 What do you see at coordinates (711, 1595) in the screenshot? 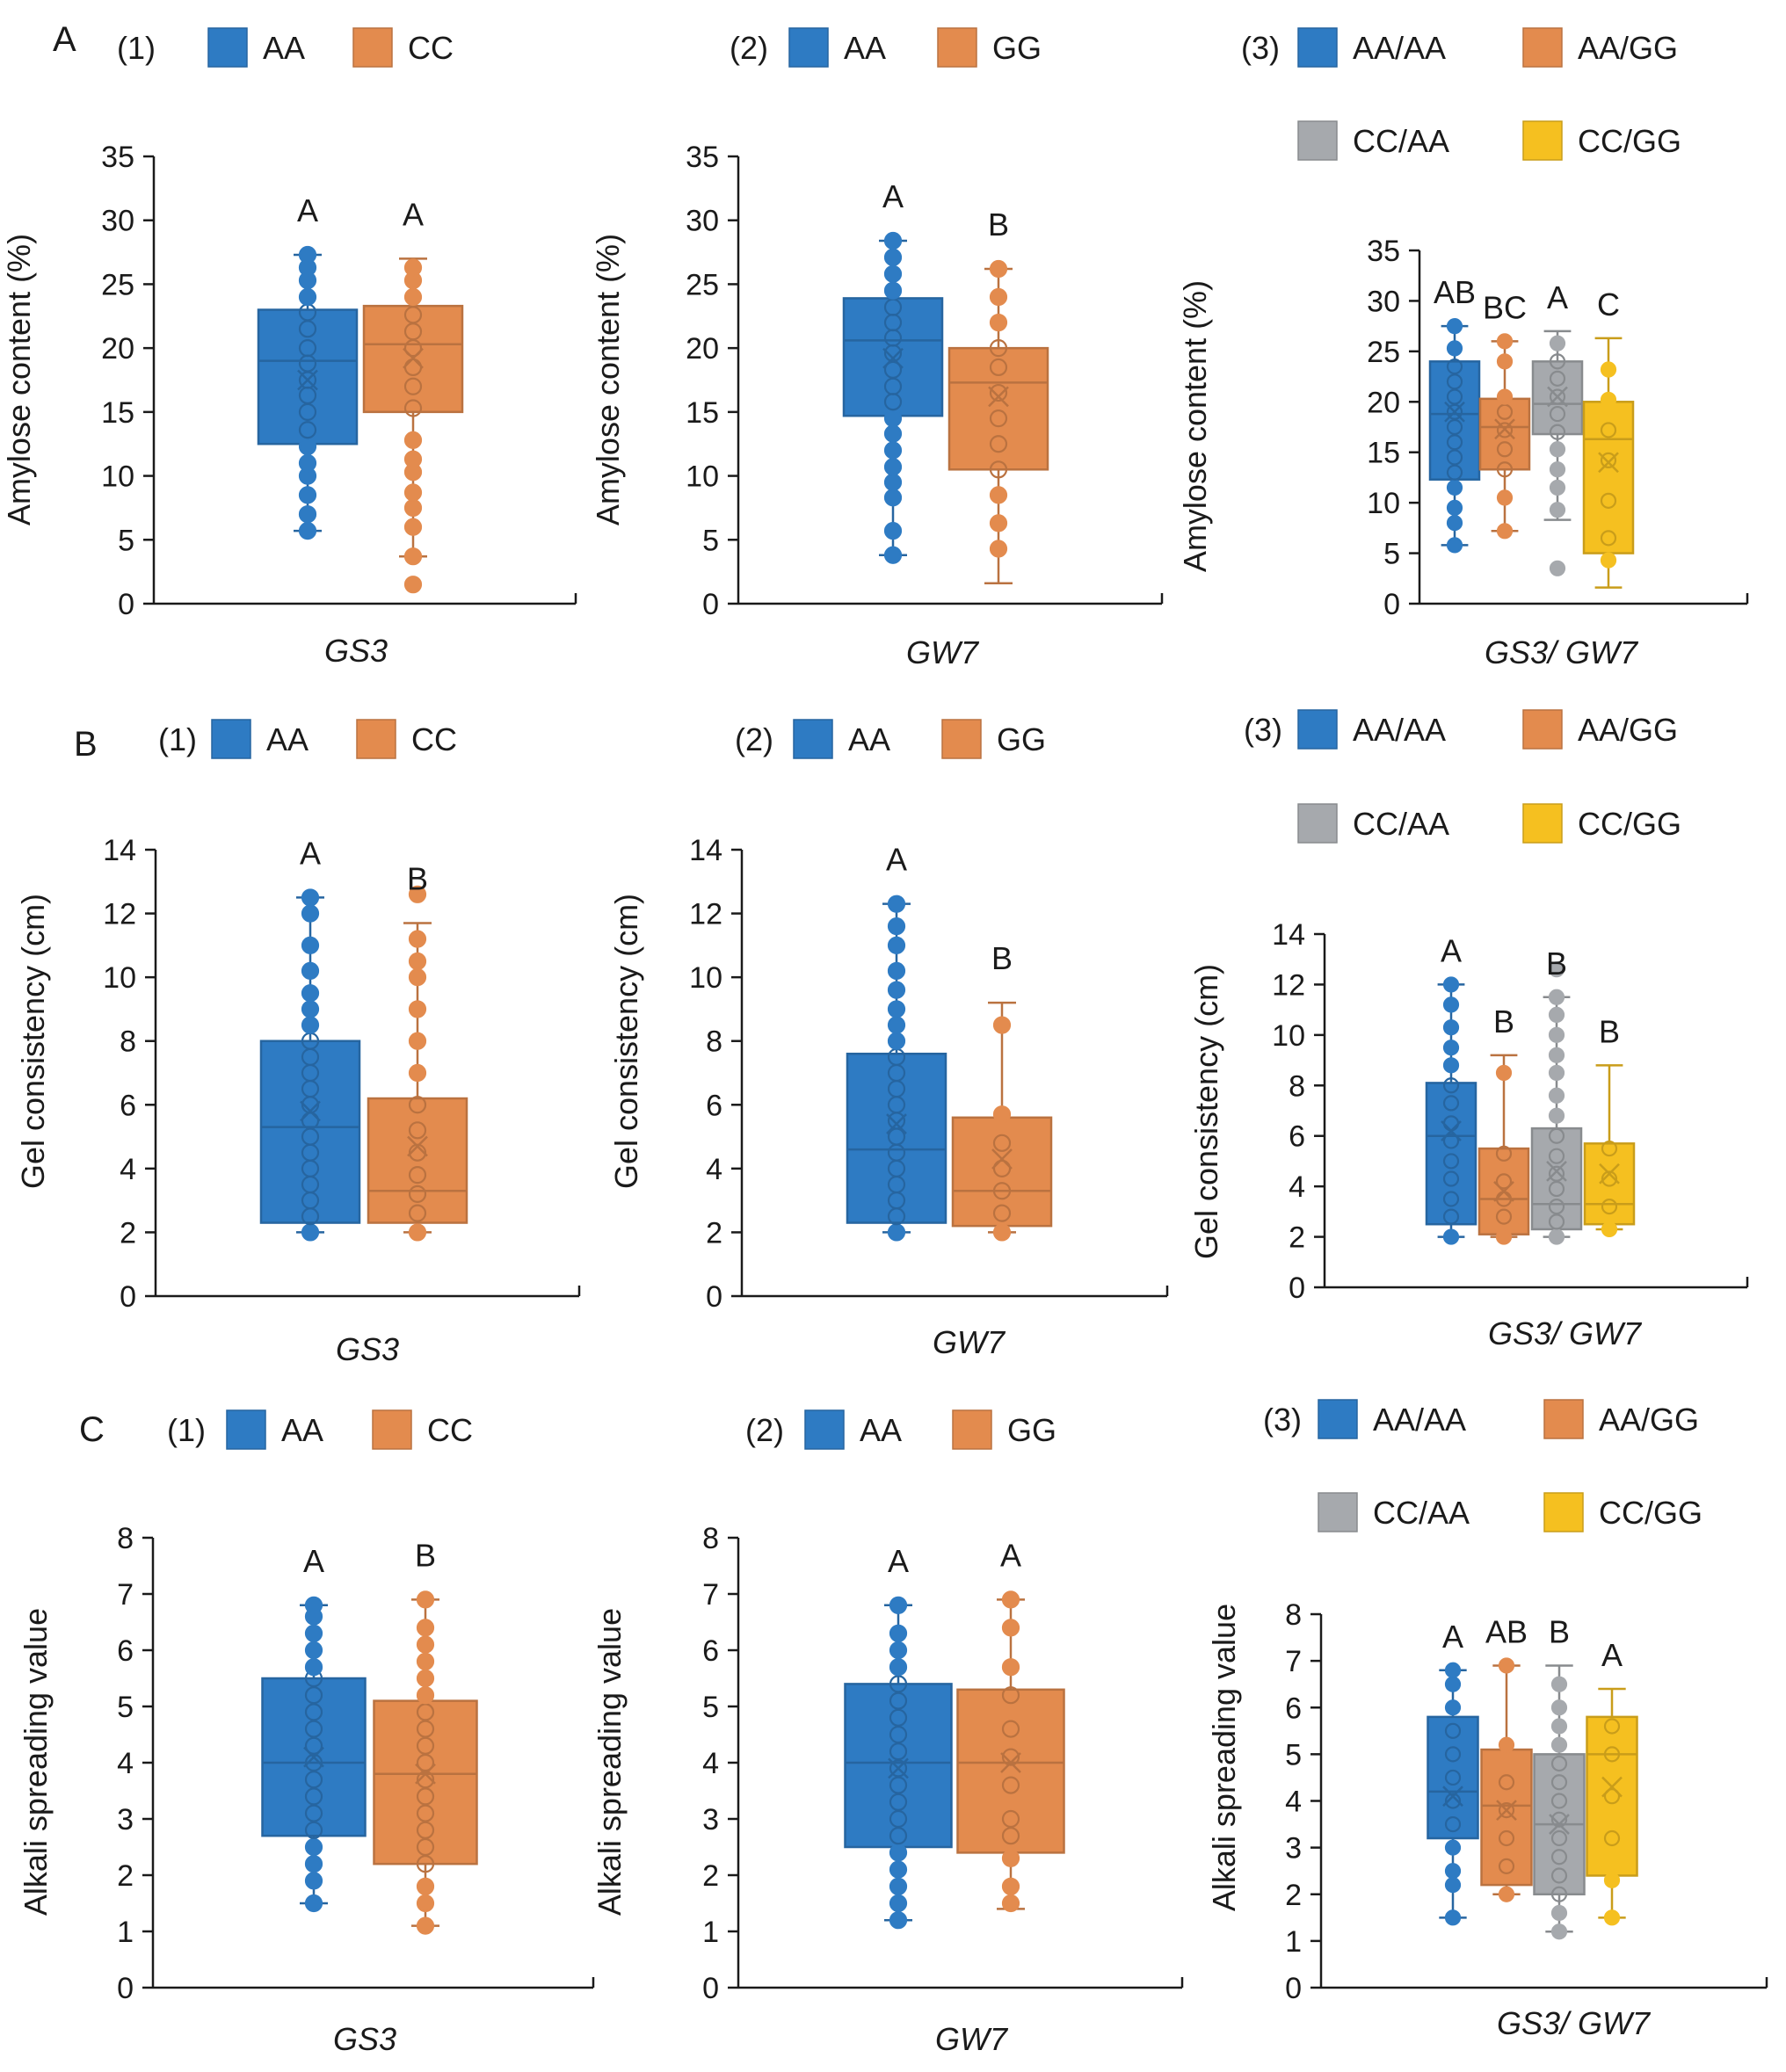
I see `y-tick-label: 7` at bounding box center [711, 1595].